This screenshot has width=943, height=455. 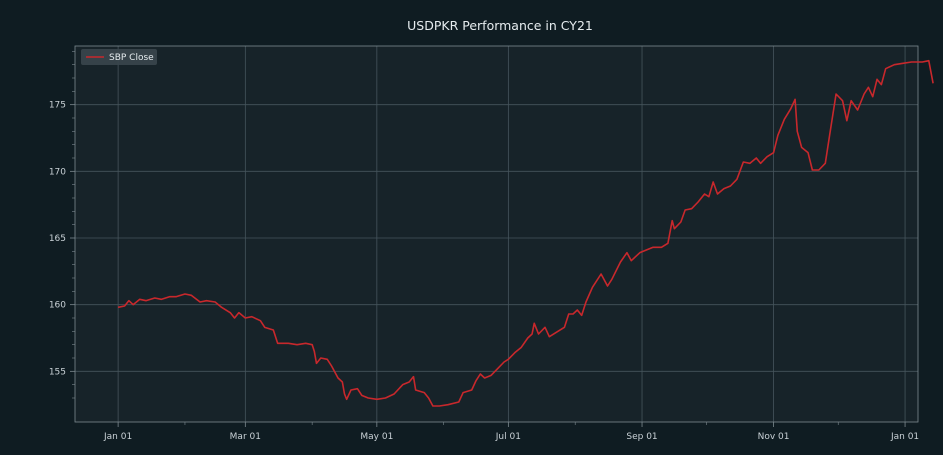 I want to click on legend: SBP Close, so click(x=119, y=57).